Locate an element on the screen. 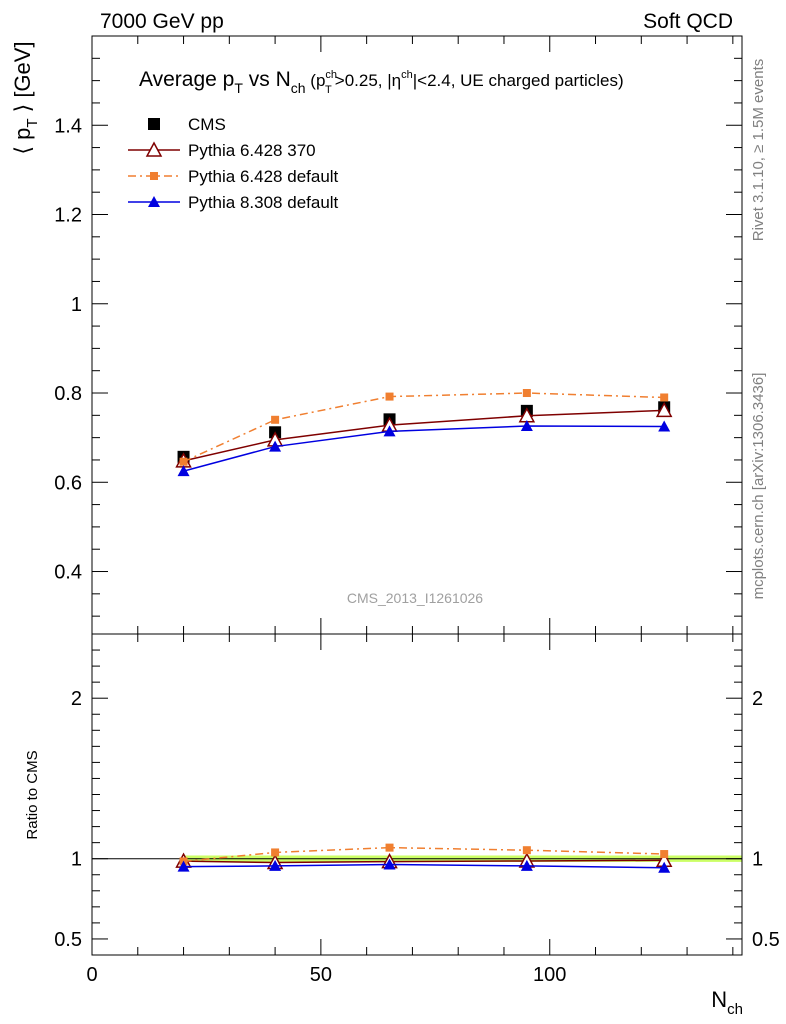  legend-label-cms: CMS is located at coordinates (207, 124).